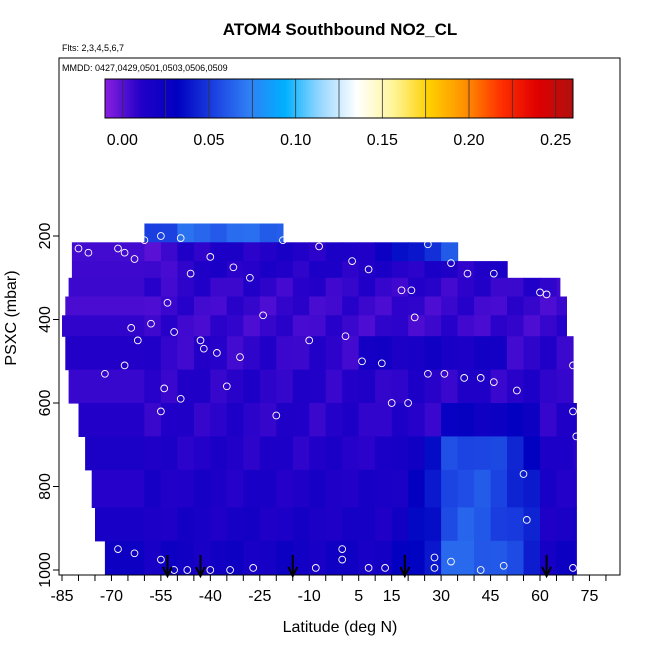 The height and width of the screenshot is (650, 650). Describe the element at coordinates (392, 596) in the screenshot. I see `x-tick-label: 15` at that location.